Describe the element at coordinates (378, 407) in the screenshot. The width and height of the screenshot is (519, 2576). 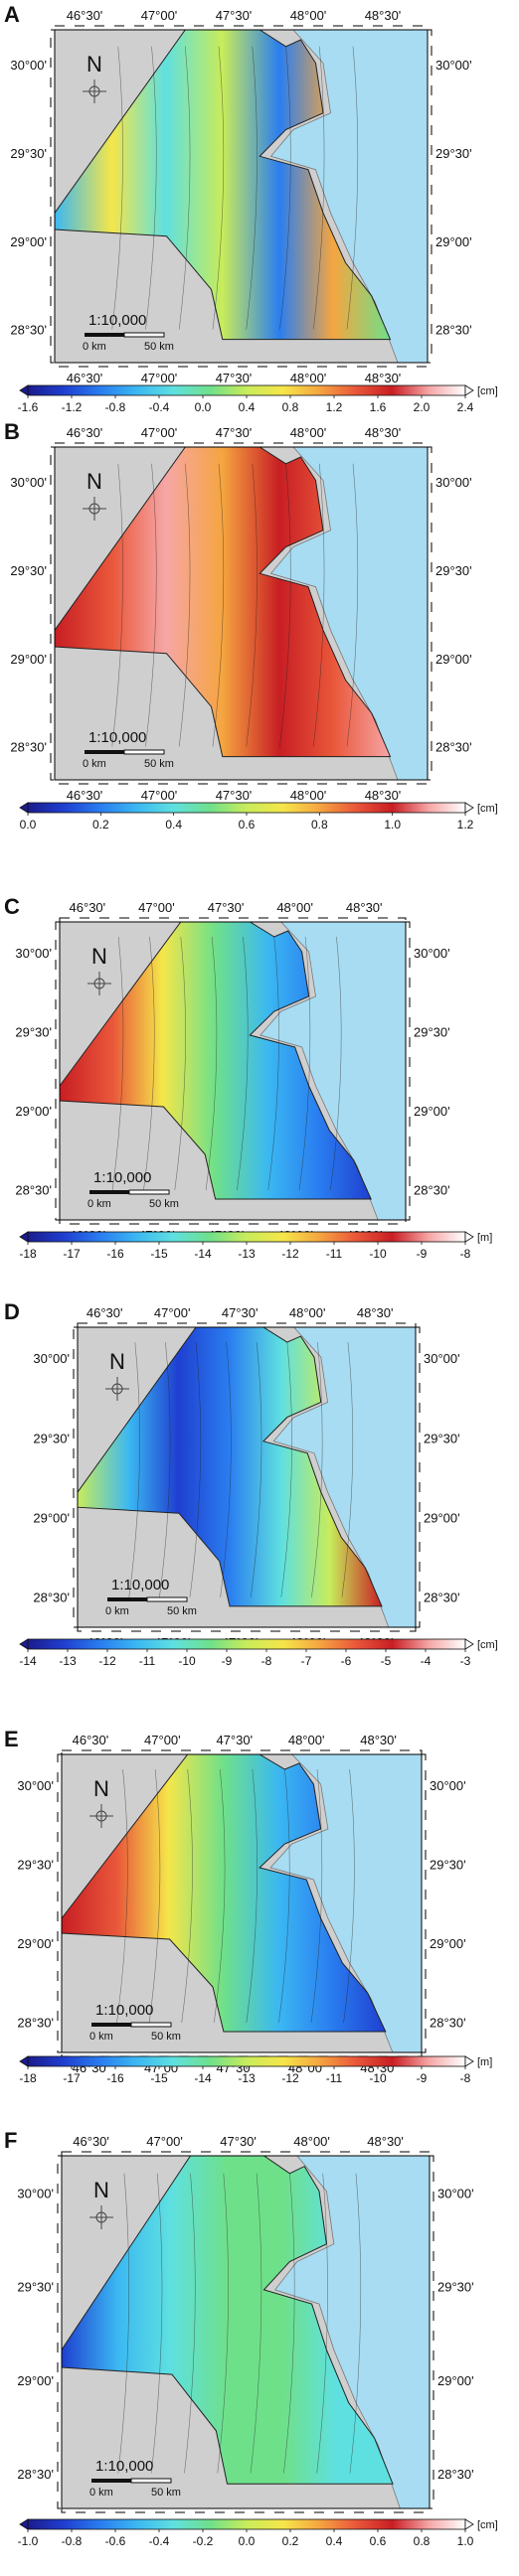
I see `colorbar-tick-label: 1.6` at that location.